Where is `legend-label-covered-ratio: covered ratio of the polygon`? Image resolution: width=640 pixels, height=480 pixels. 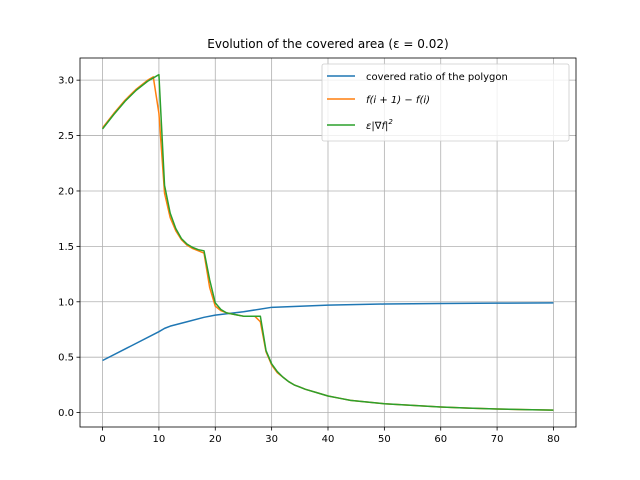 legend-label-covered-ratio: covered ratio of the polygon is located at coordinates (437, 77).